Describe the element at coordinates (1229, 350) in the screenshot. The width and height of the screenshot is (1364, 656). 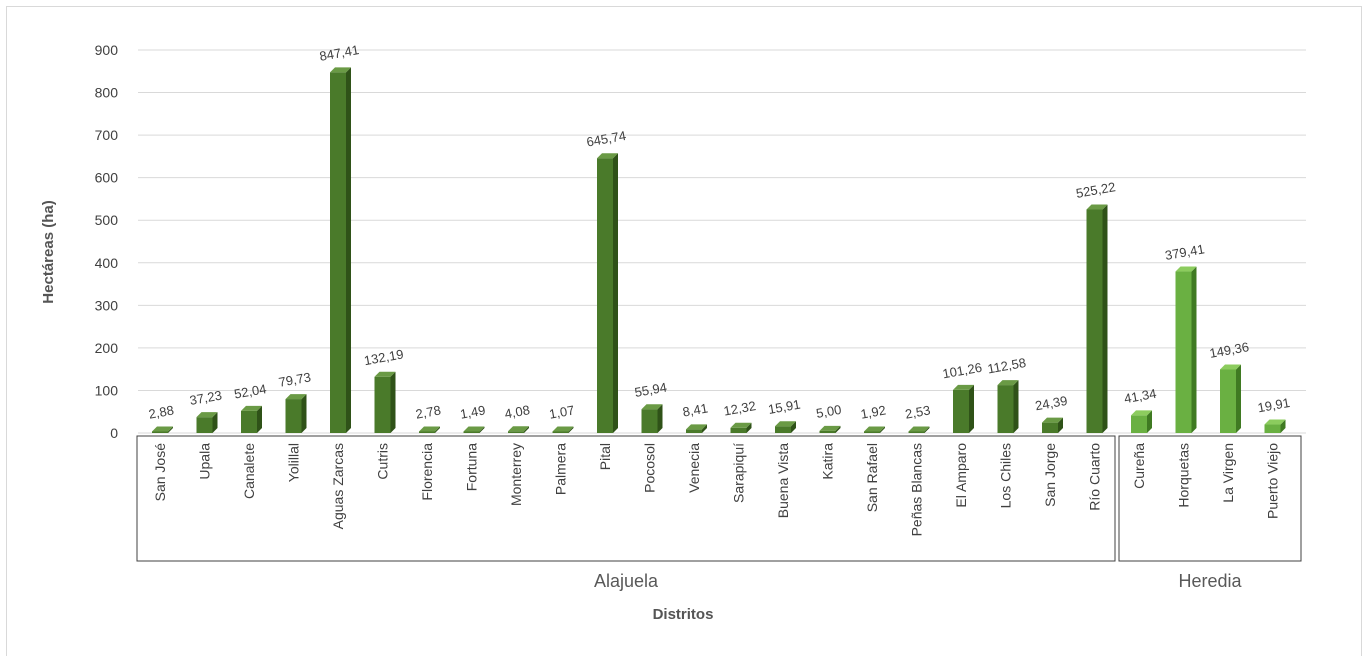
I see `data-label: 149,36` at that location.